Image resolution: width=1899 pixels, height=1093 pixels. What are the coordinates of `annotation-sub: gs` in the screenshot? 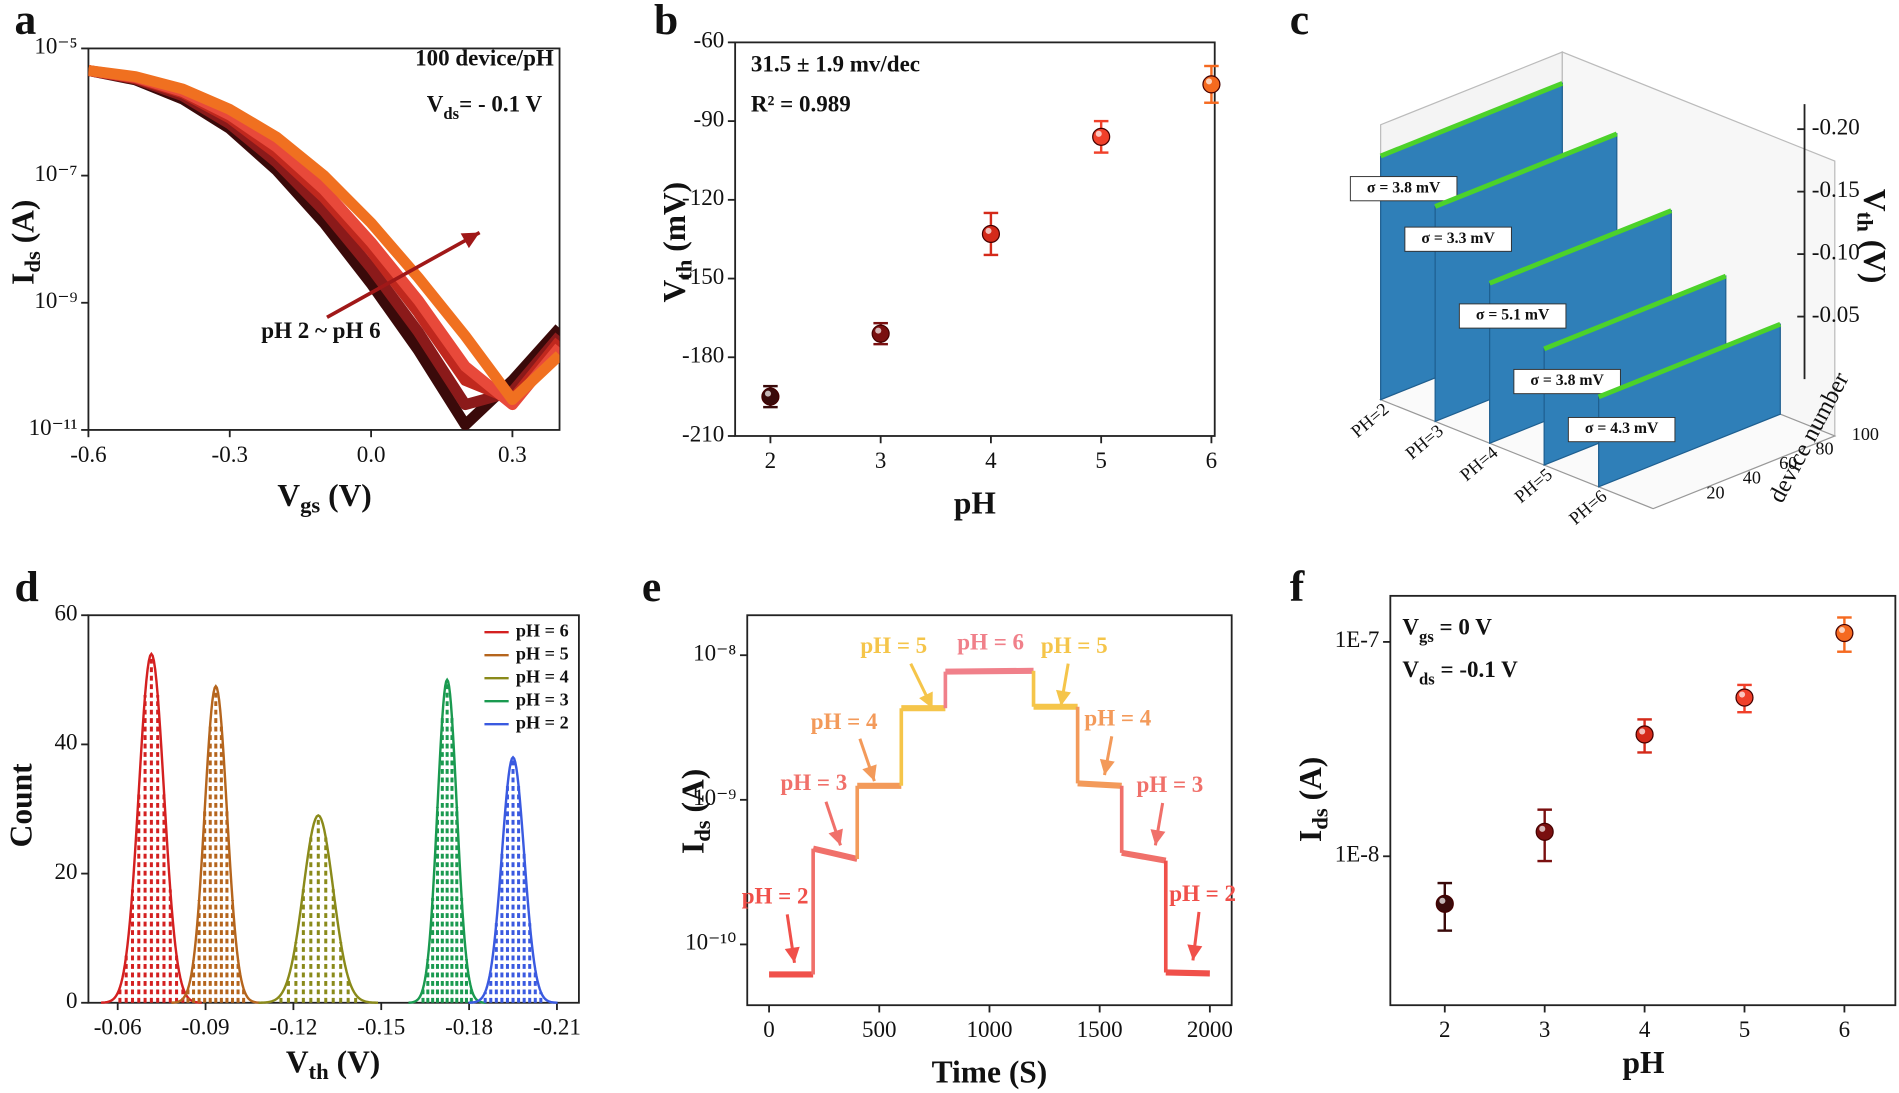 It's located at (1426, 636).